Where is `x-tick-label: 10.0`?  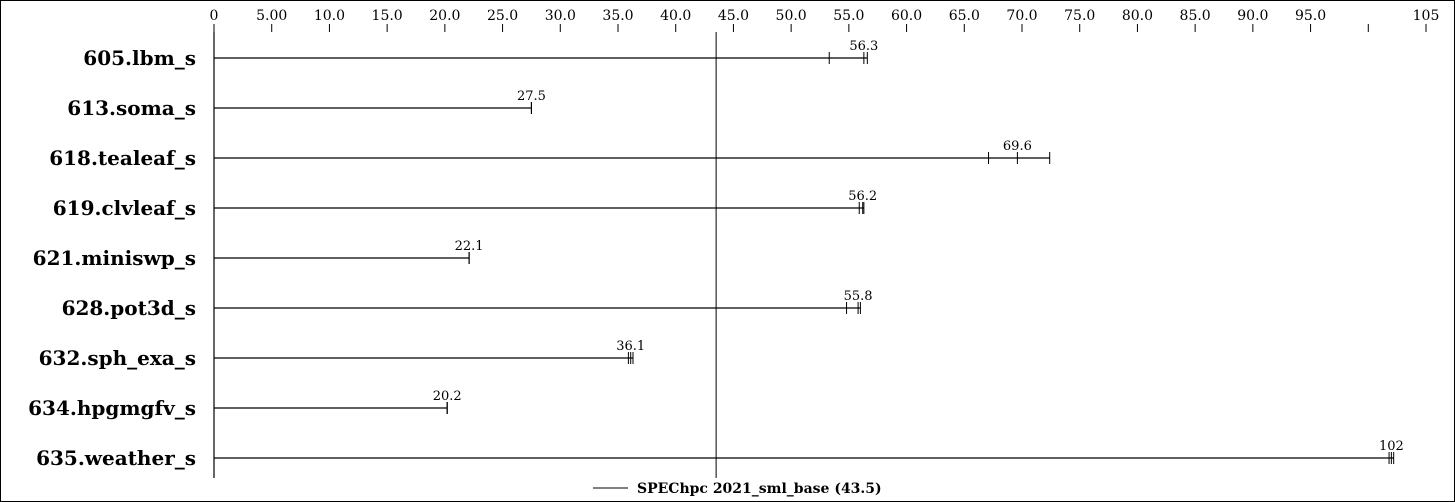 x-tick-label: 10.0 is located at coordinates (329, 16).